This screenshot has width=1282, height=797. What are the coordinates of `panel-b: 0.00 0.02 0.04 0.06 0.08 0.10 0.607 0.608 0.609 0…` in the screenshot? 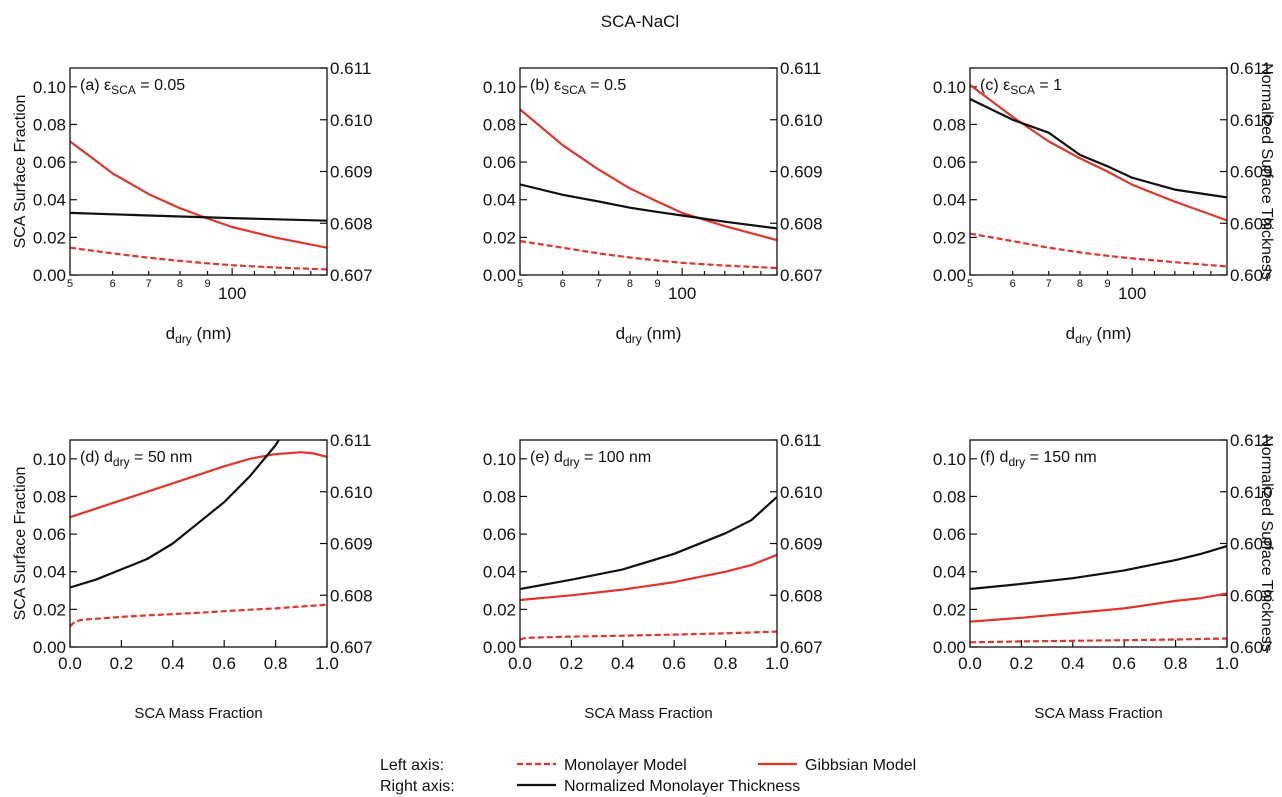 It's located at (653, 202).